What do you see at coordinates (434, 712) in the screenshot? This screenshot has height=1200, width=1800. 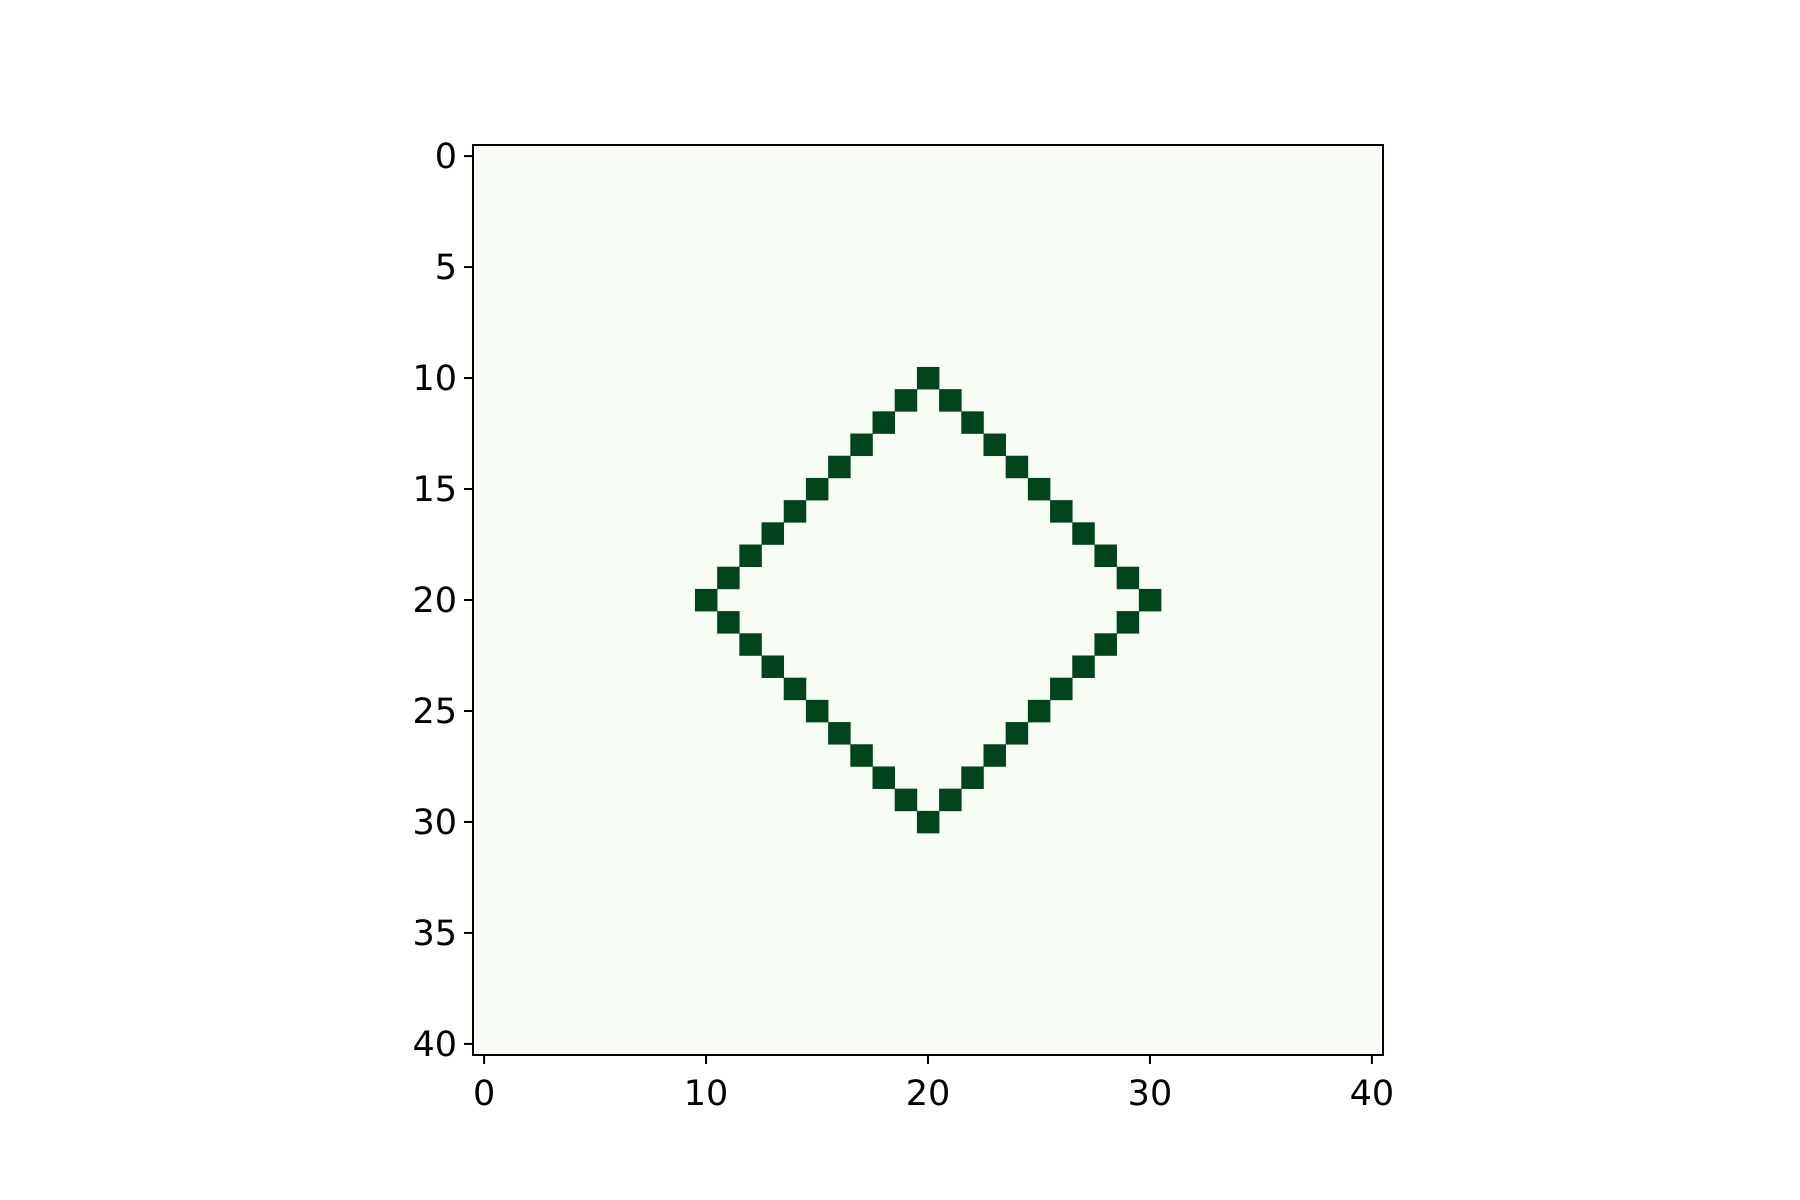 I see `y-tick-label: 25` at bounding box center [434, 712].